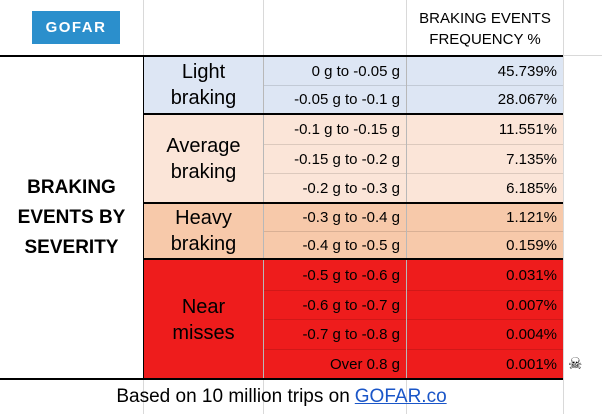 This screenshot has height=414, width=602. Describe the element at coordinates (485, 217) in the screenshot. I see `frequency-cell: 1.121%` at that location.